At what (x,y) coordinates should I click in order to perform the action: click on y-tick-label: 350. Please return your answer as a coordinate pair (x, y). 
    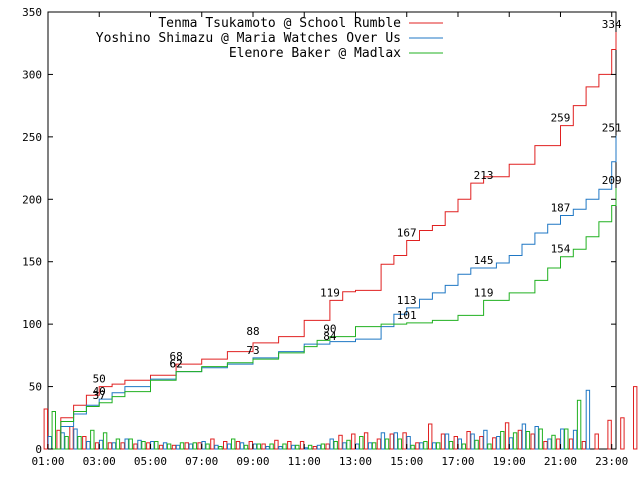
    Looking at the image, I should click on (32, 12).